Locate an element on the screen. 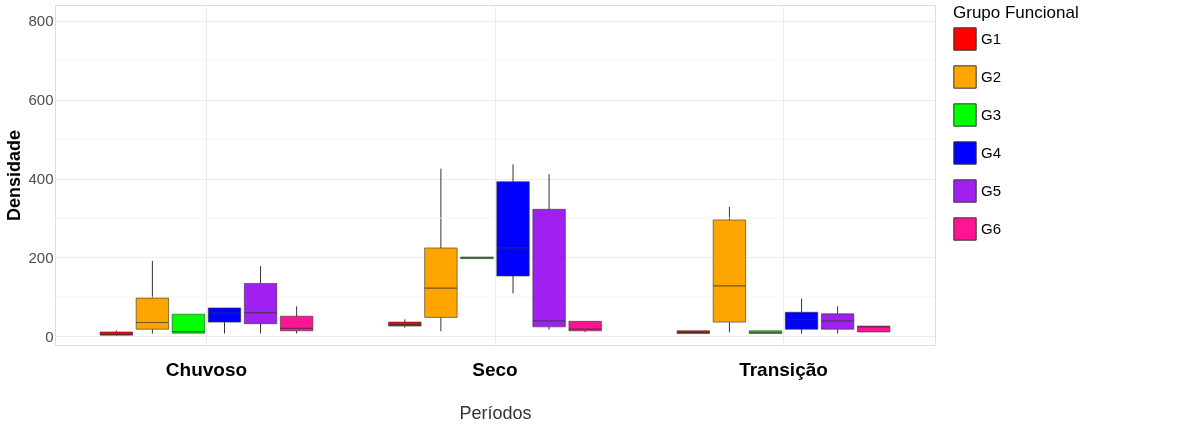 The height and width of the screenshot is (433, 1189). x-tick-label: Chuvoso is located at coordinates (206, 369).